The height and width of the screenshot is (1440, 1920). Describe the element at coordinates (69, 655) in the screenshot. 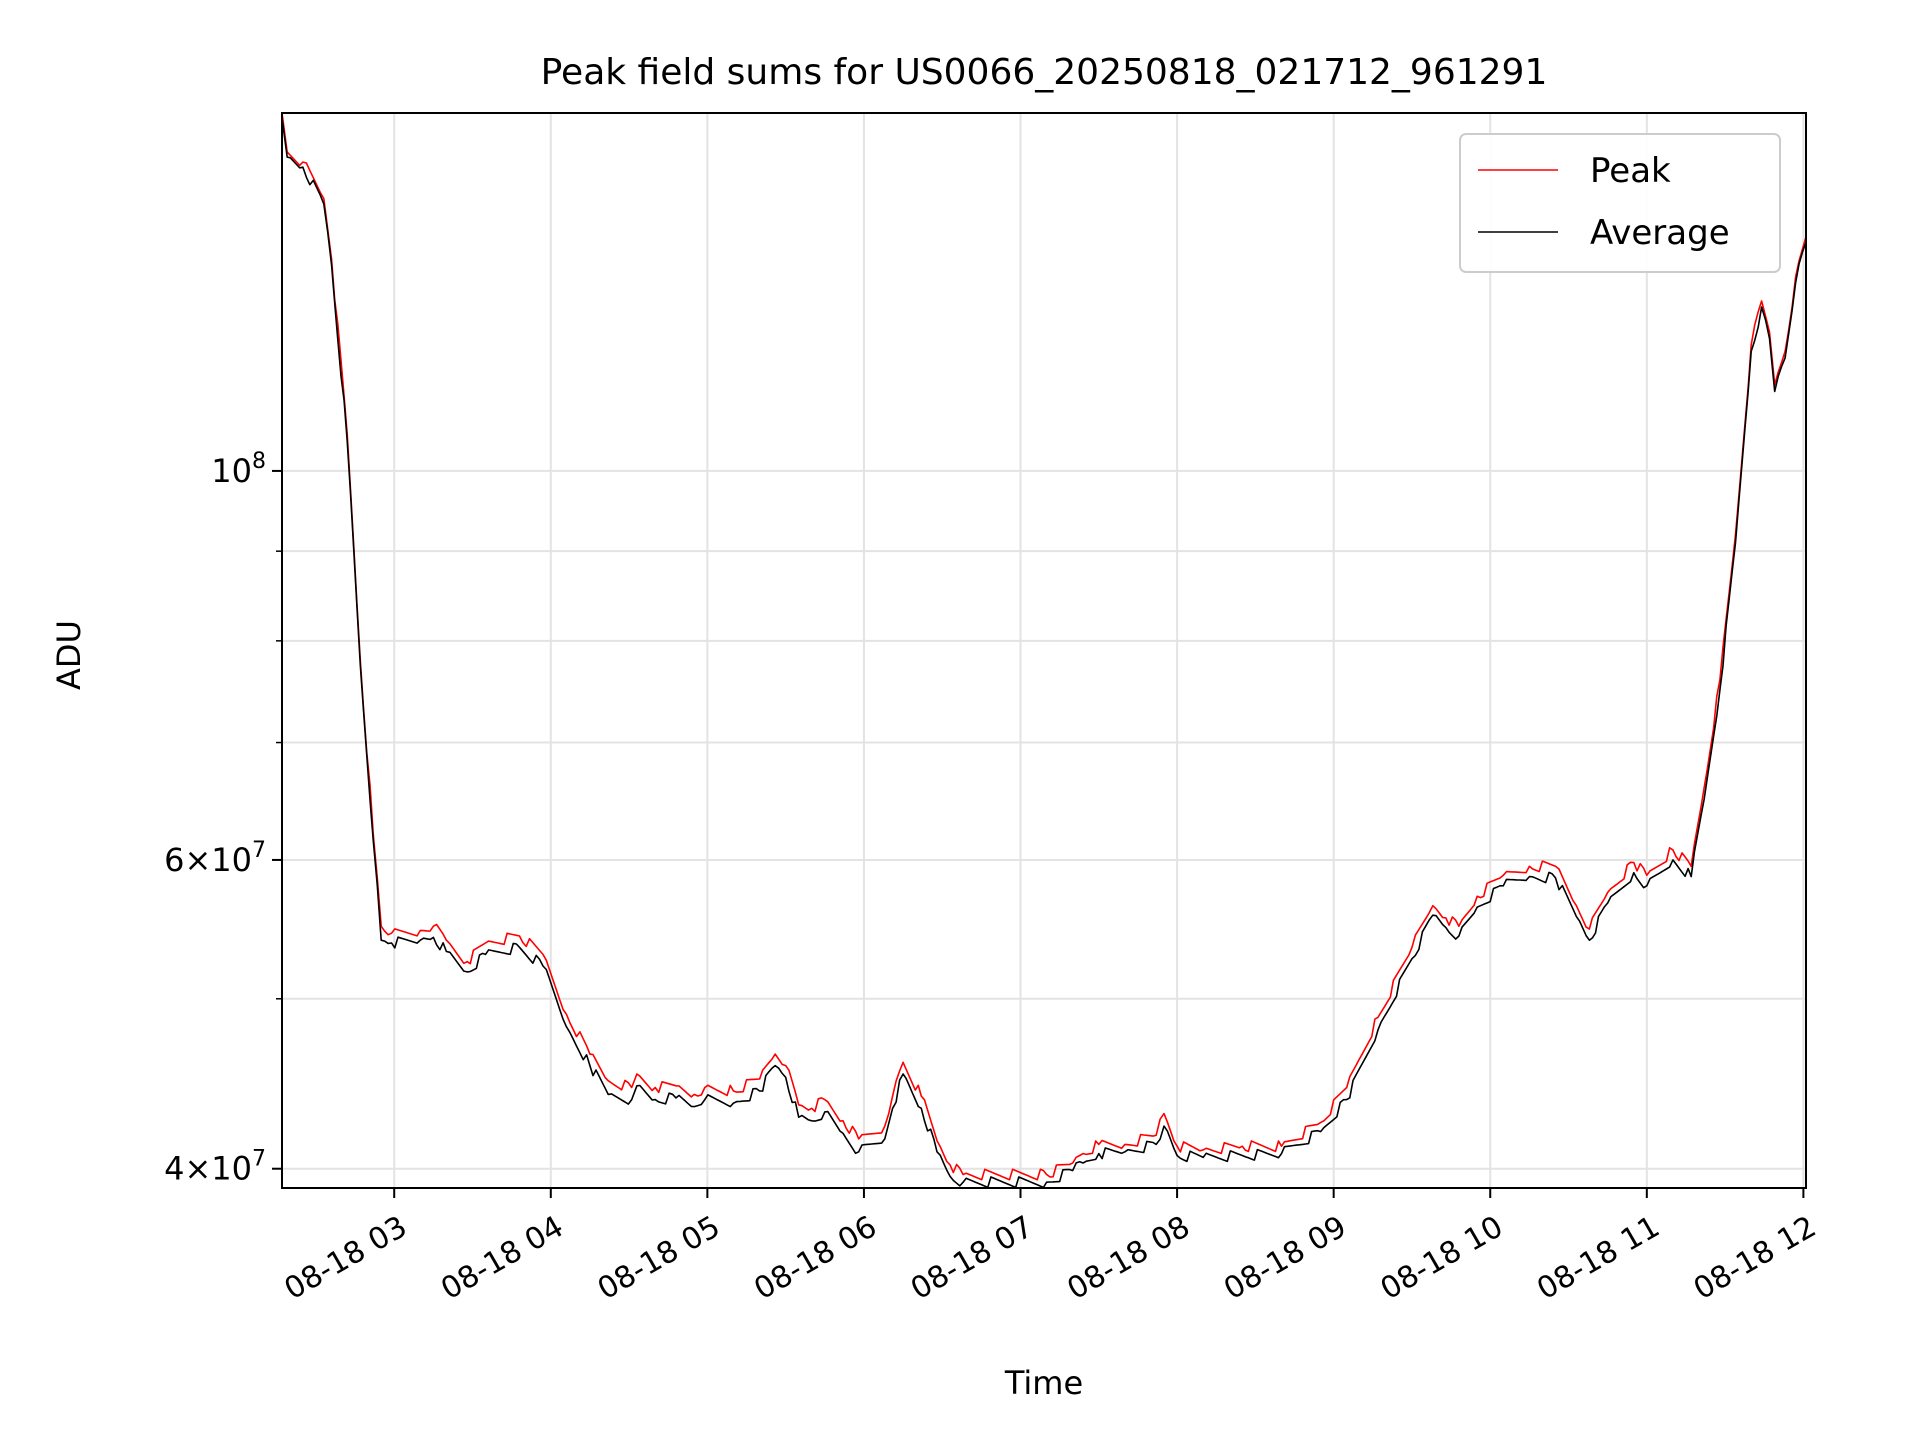

I see `y-axis-label: ADU` at that location.